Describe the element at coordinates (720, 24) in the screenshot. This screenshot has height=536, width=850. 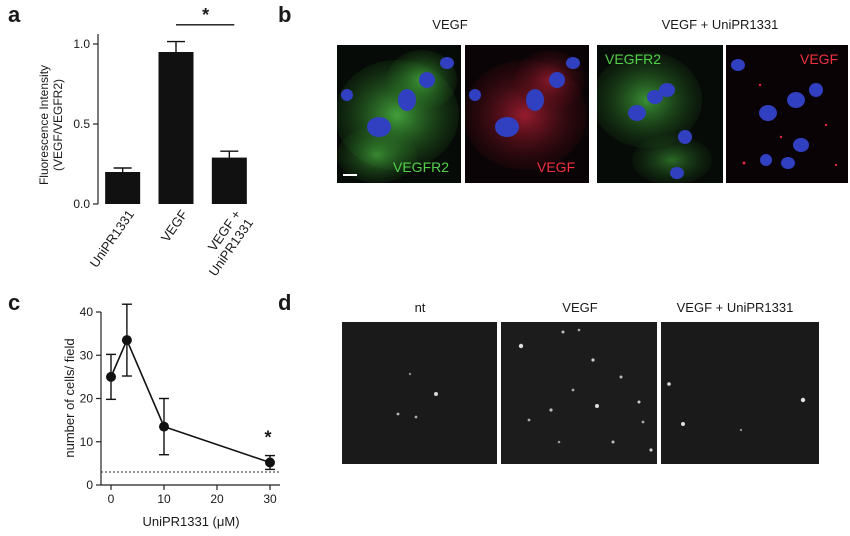
I see `panel-b-caption-vegf-unipr: VEGF + UniPR1331` at that location.